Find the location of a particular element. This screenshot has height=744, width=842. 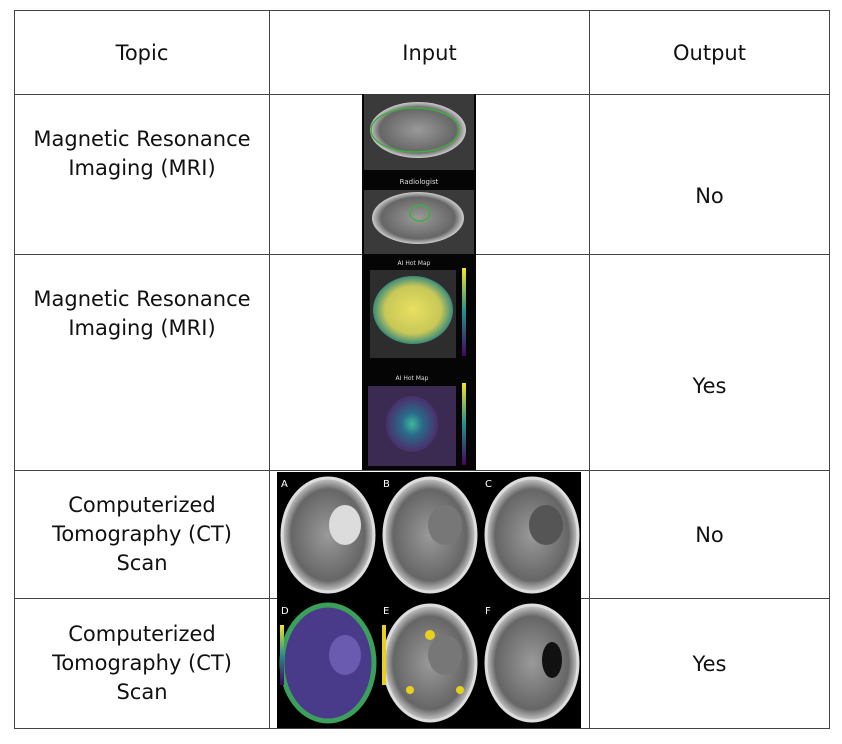

header-row: Topic Input Output is located at coordinates (422, 52).